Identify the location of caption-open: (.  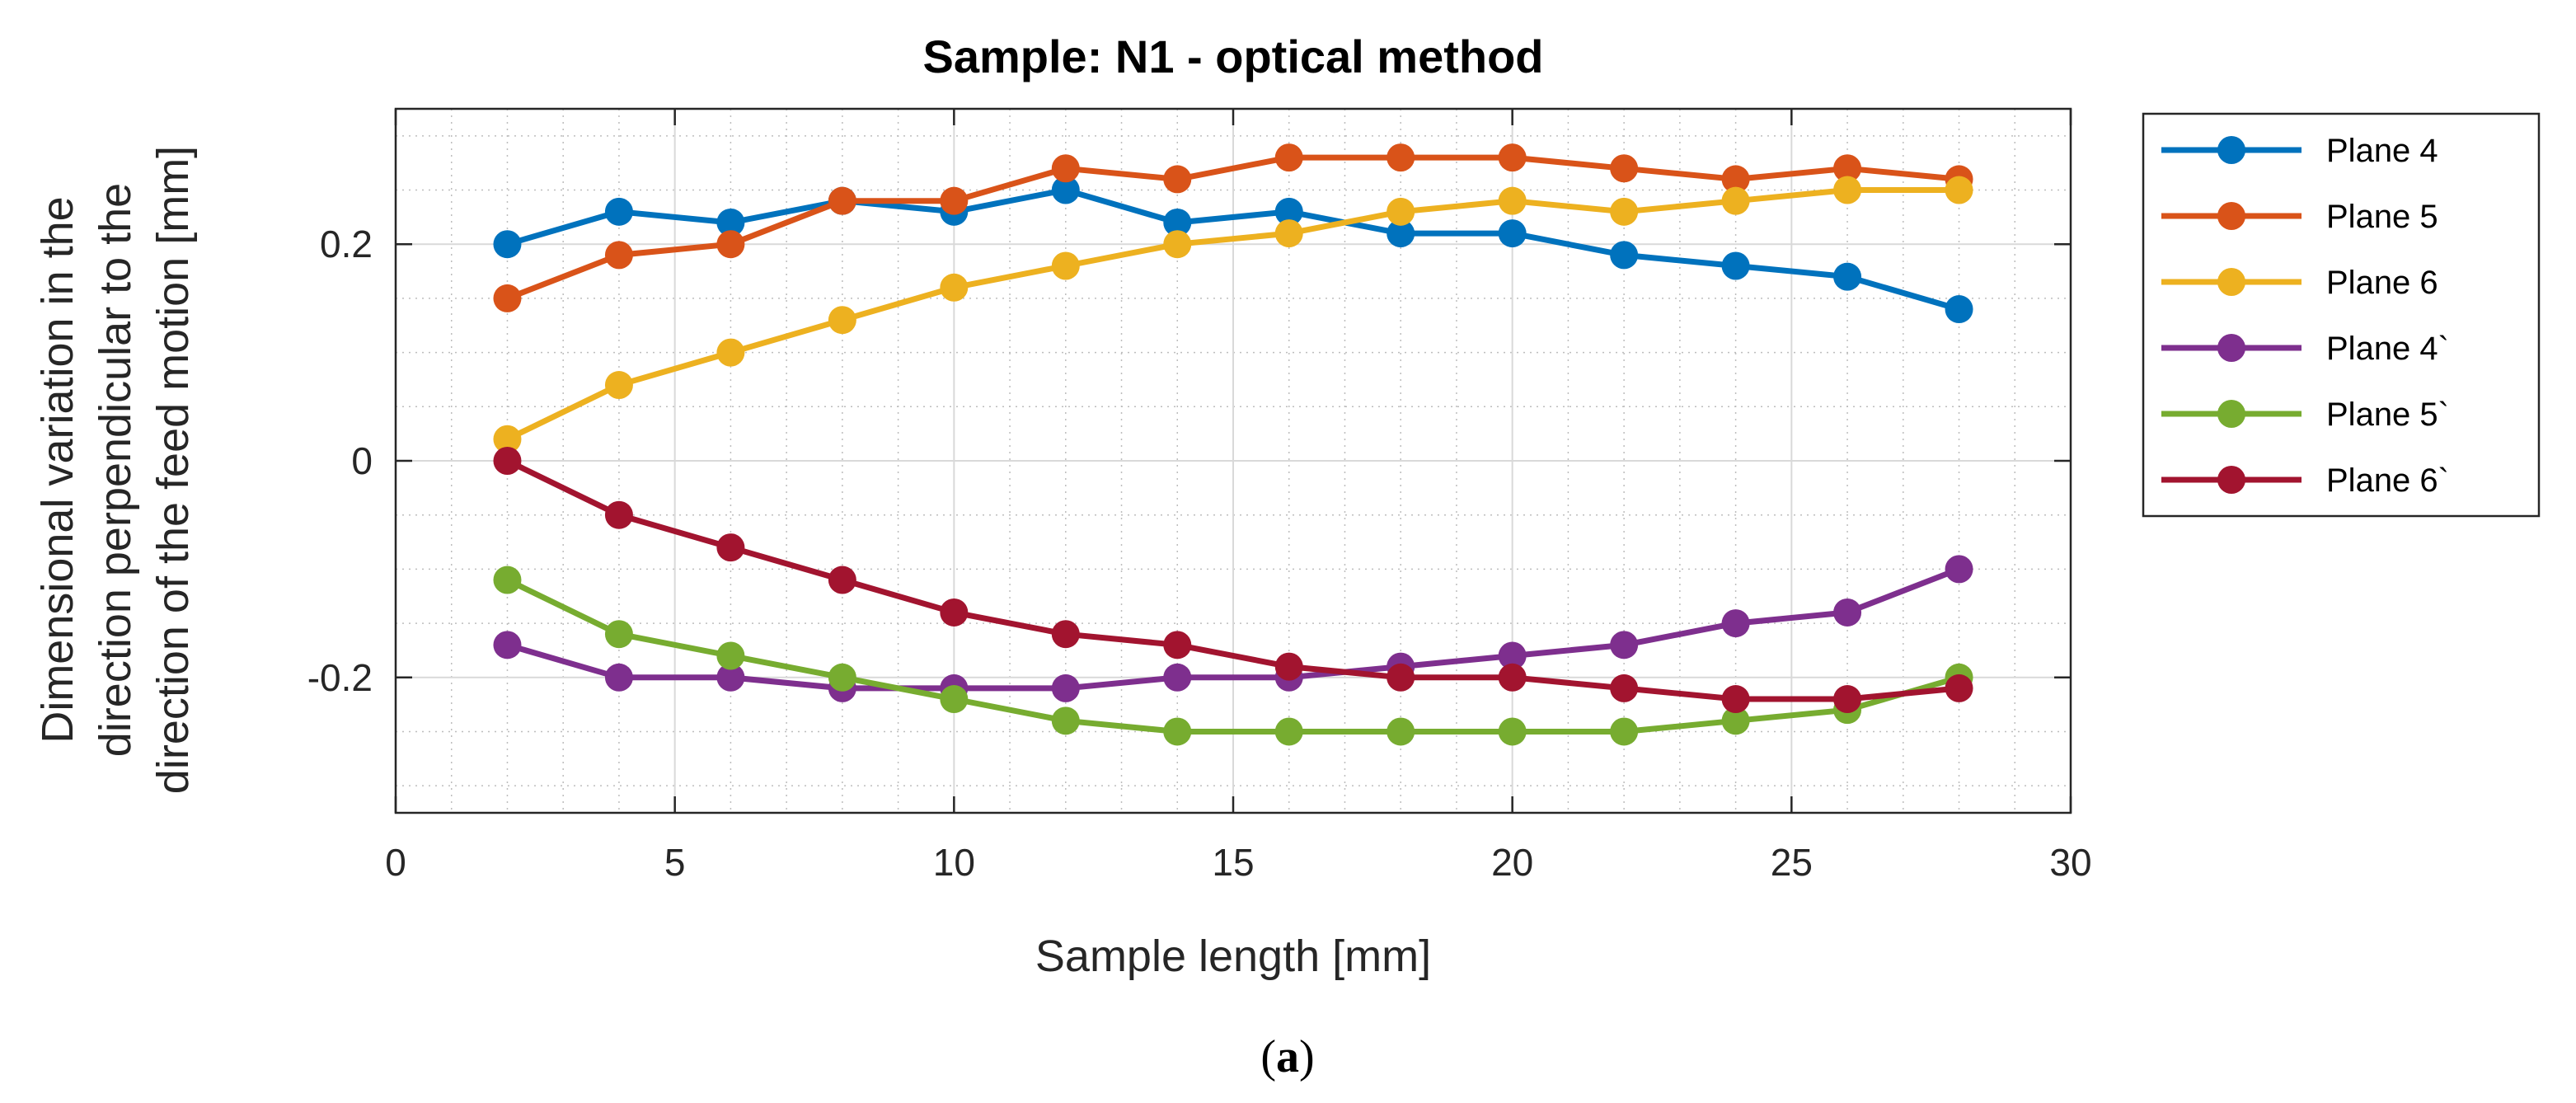
(1268, 1056).